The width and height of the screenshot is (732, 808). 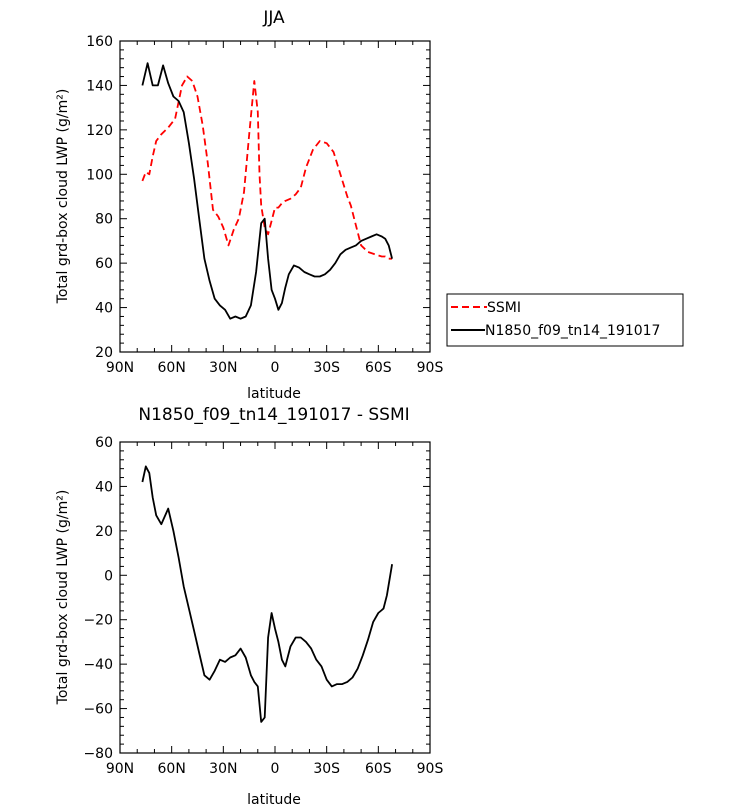 What do you see at coordinates (98, 754) in the screenshot?
I see `bottom-ytick-label: −80` at bounding box center [98, 754].